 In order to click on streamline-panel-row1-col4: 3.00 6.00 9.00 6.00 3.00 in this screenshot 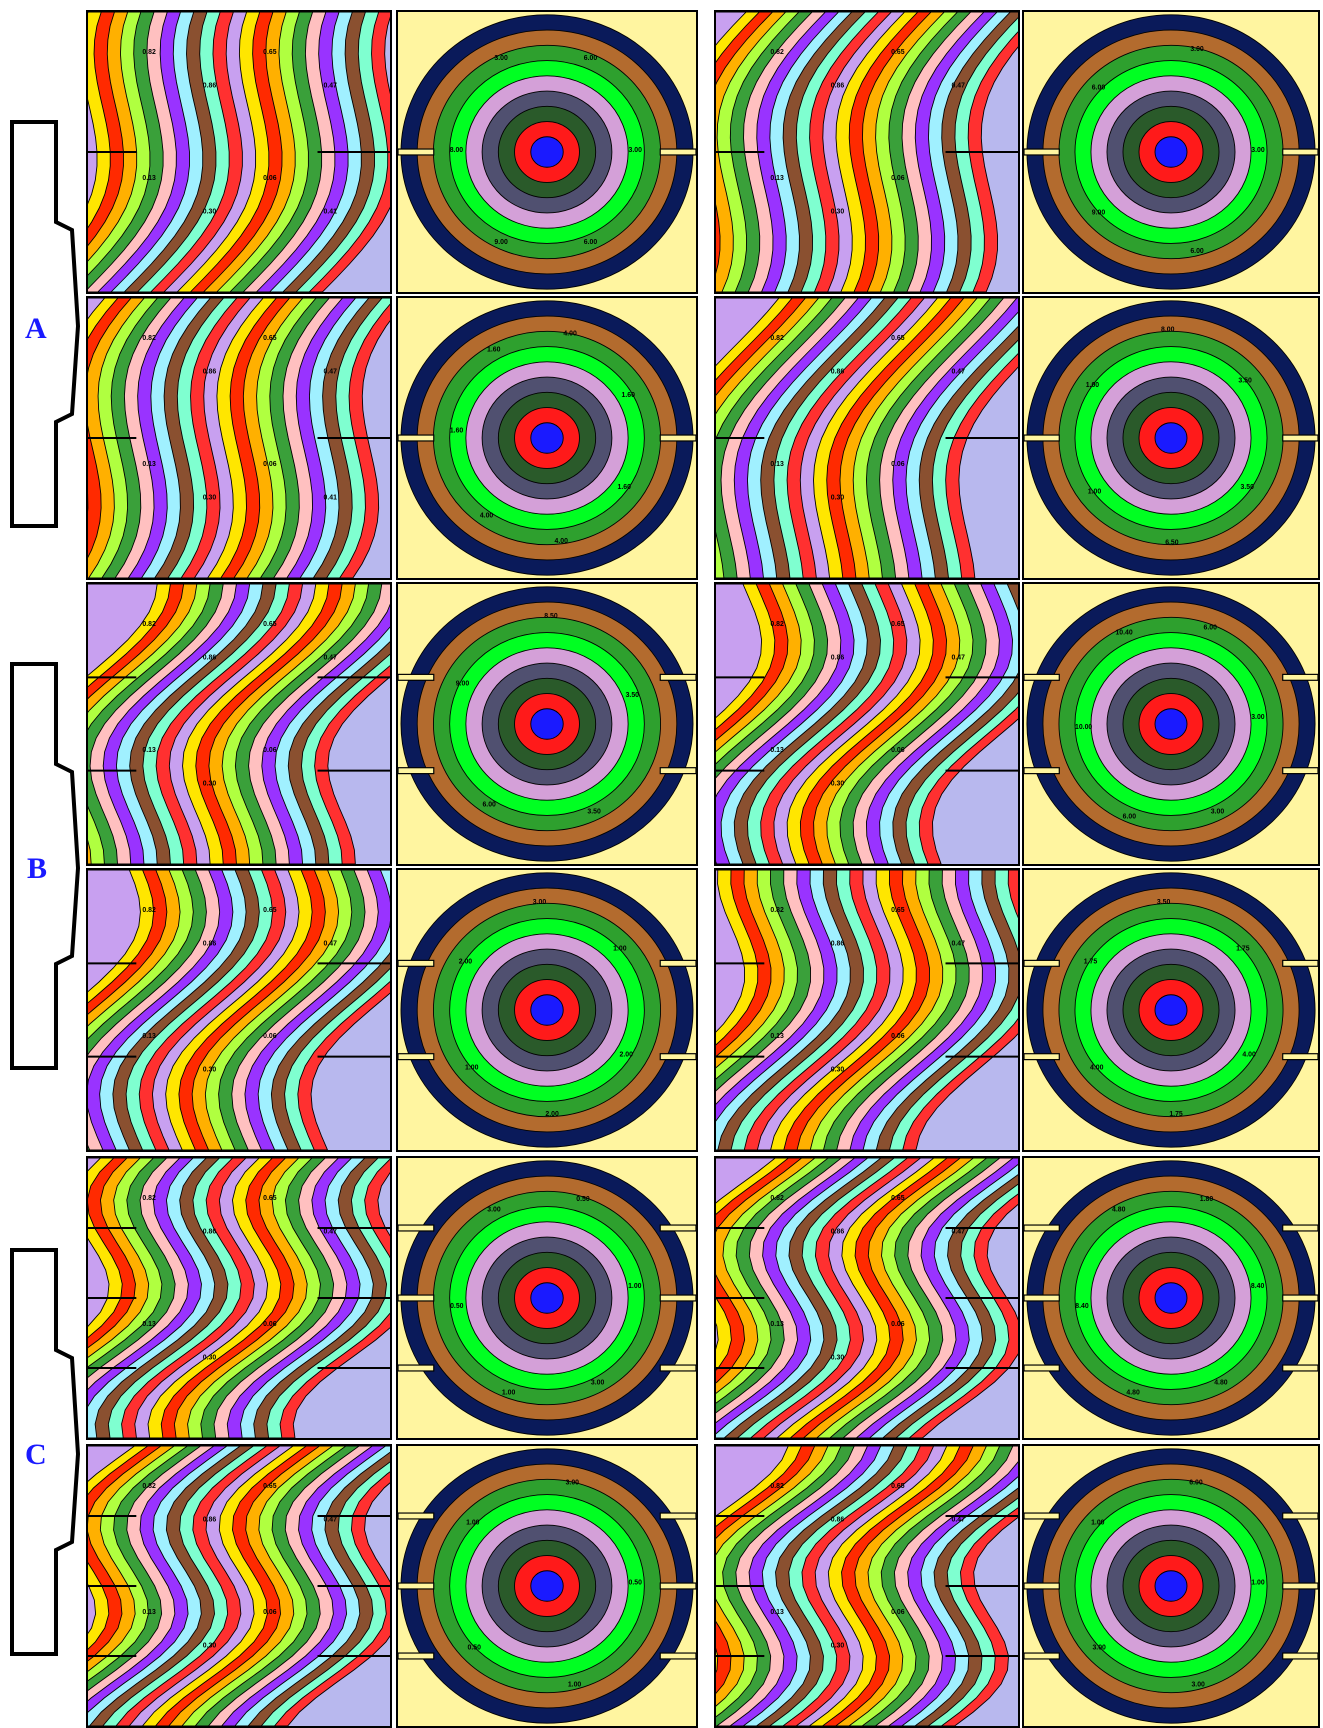, I will do `click(1171, 152)`.